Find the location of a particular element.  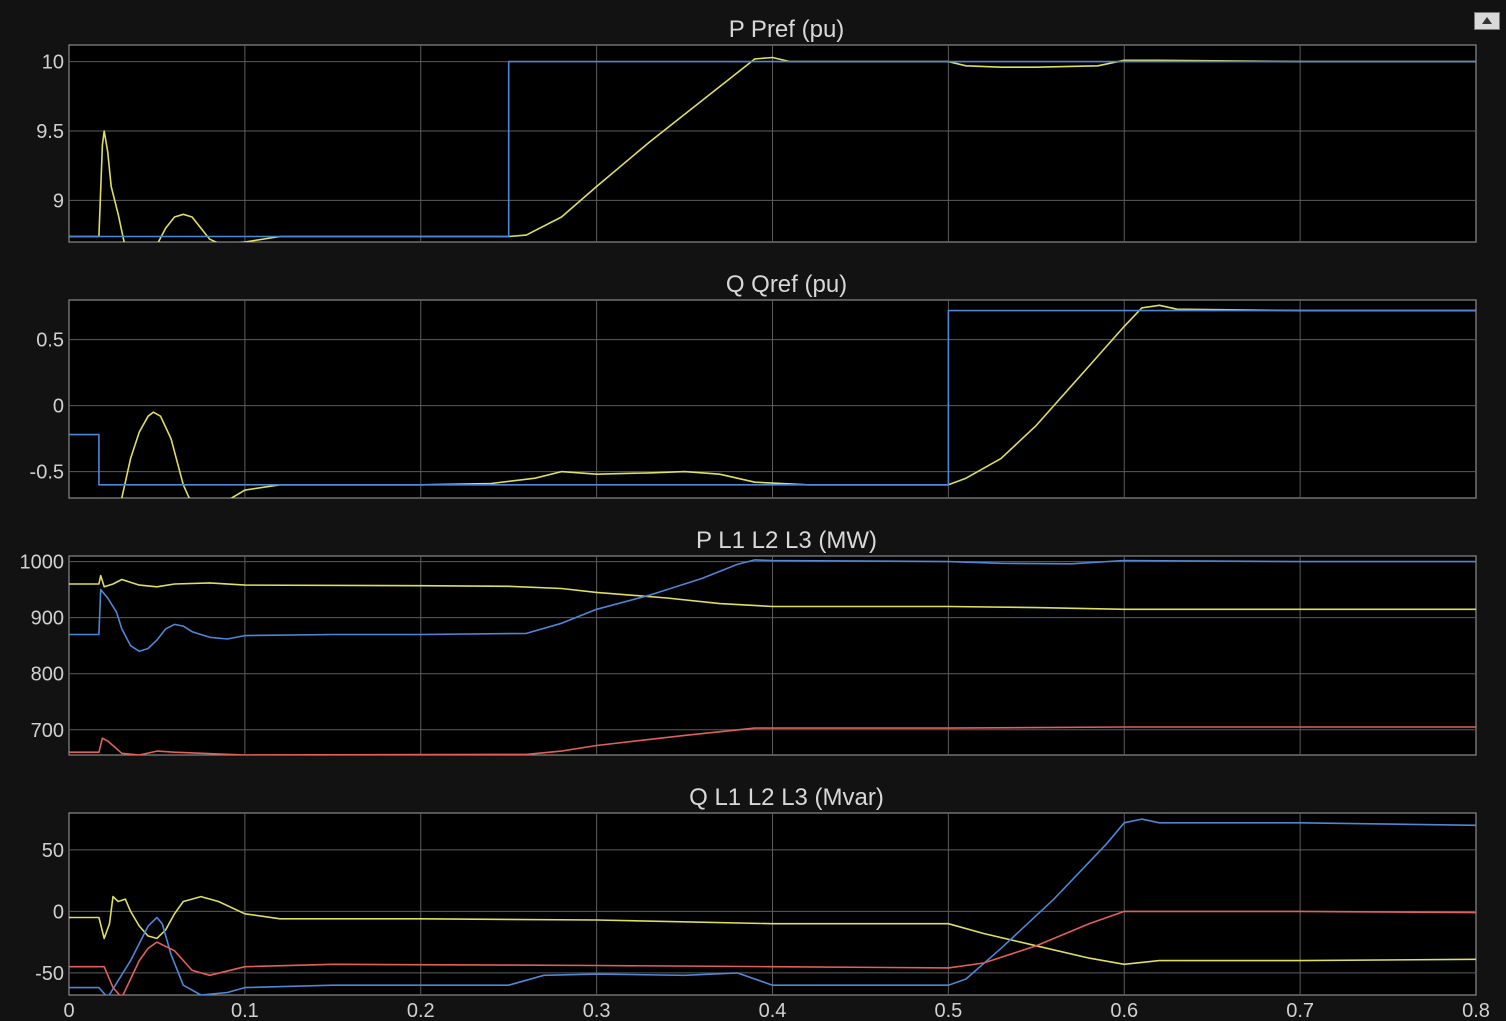

x-tick-label: 0 is located at coordinates (68, 1010).